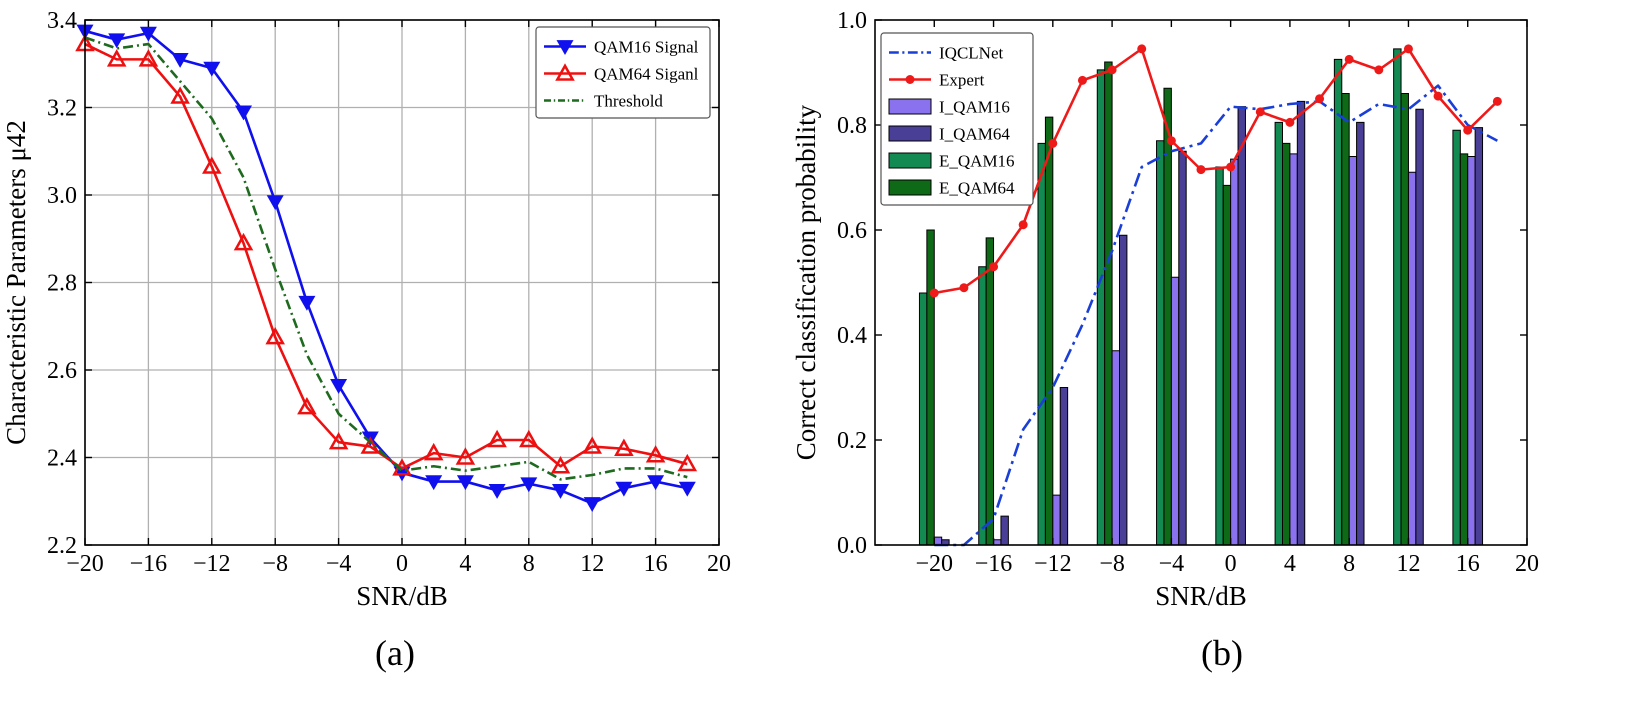 The width and height of the screenshot is (1637, 710). I want to click on legend-label: Threshold, so click(628, 101).